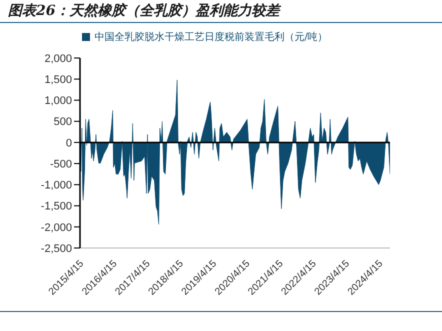 The height and width of the screenshot is (331, 442). I want to click on y-tick-label: 500, so click(63, 122).